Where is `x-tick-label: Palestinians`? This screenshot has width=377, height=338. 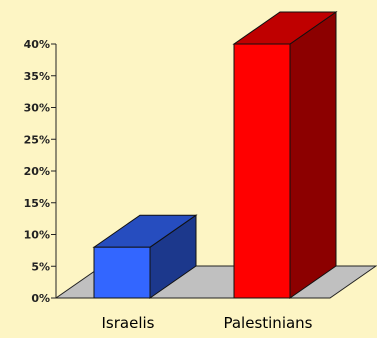
x-tick-label: Palestinians is located at coordinates (267, 323).